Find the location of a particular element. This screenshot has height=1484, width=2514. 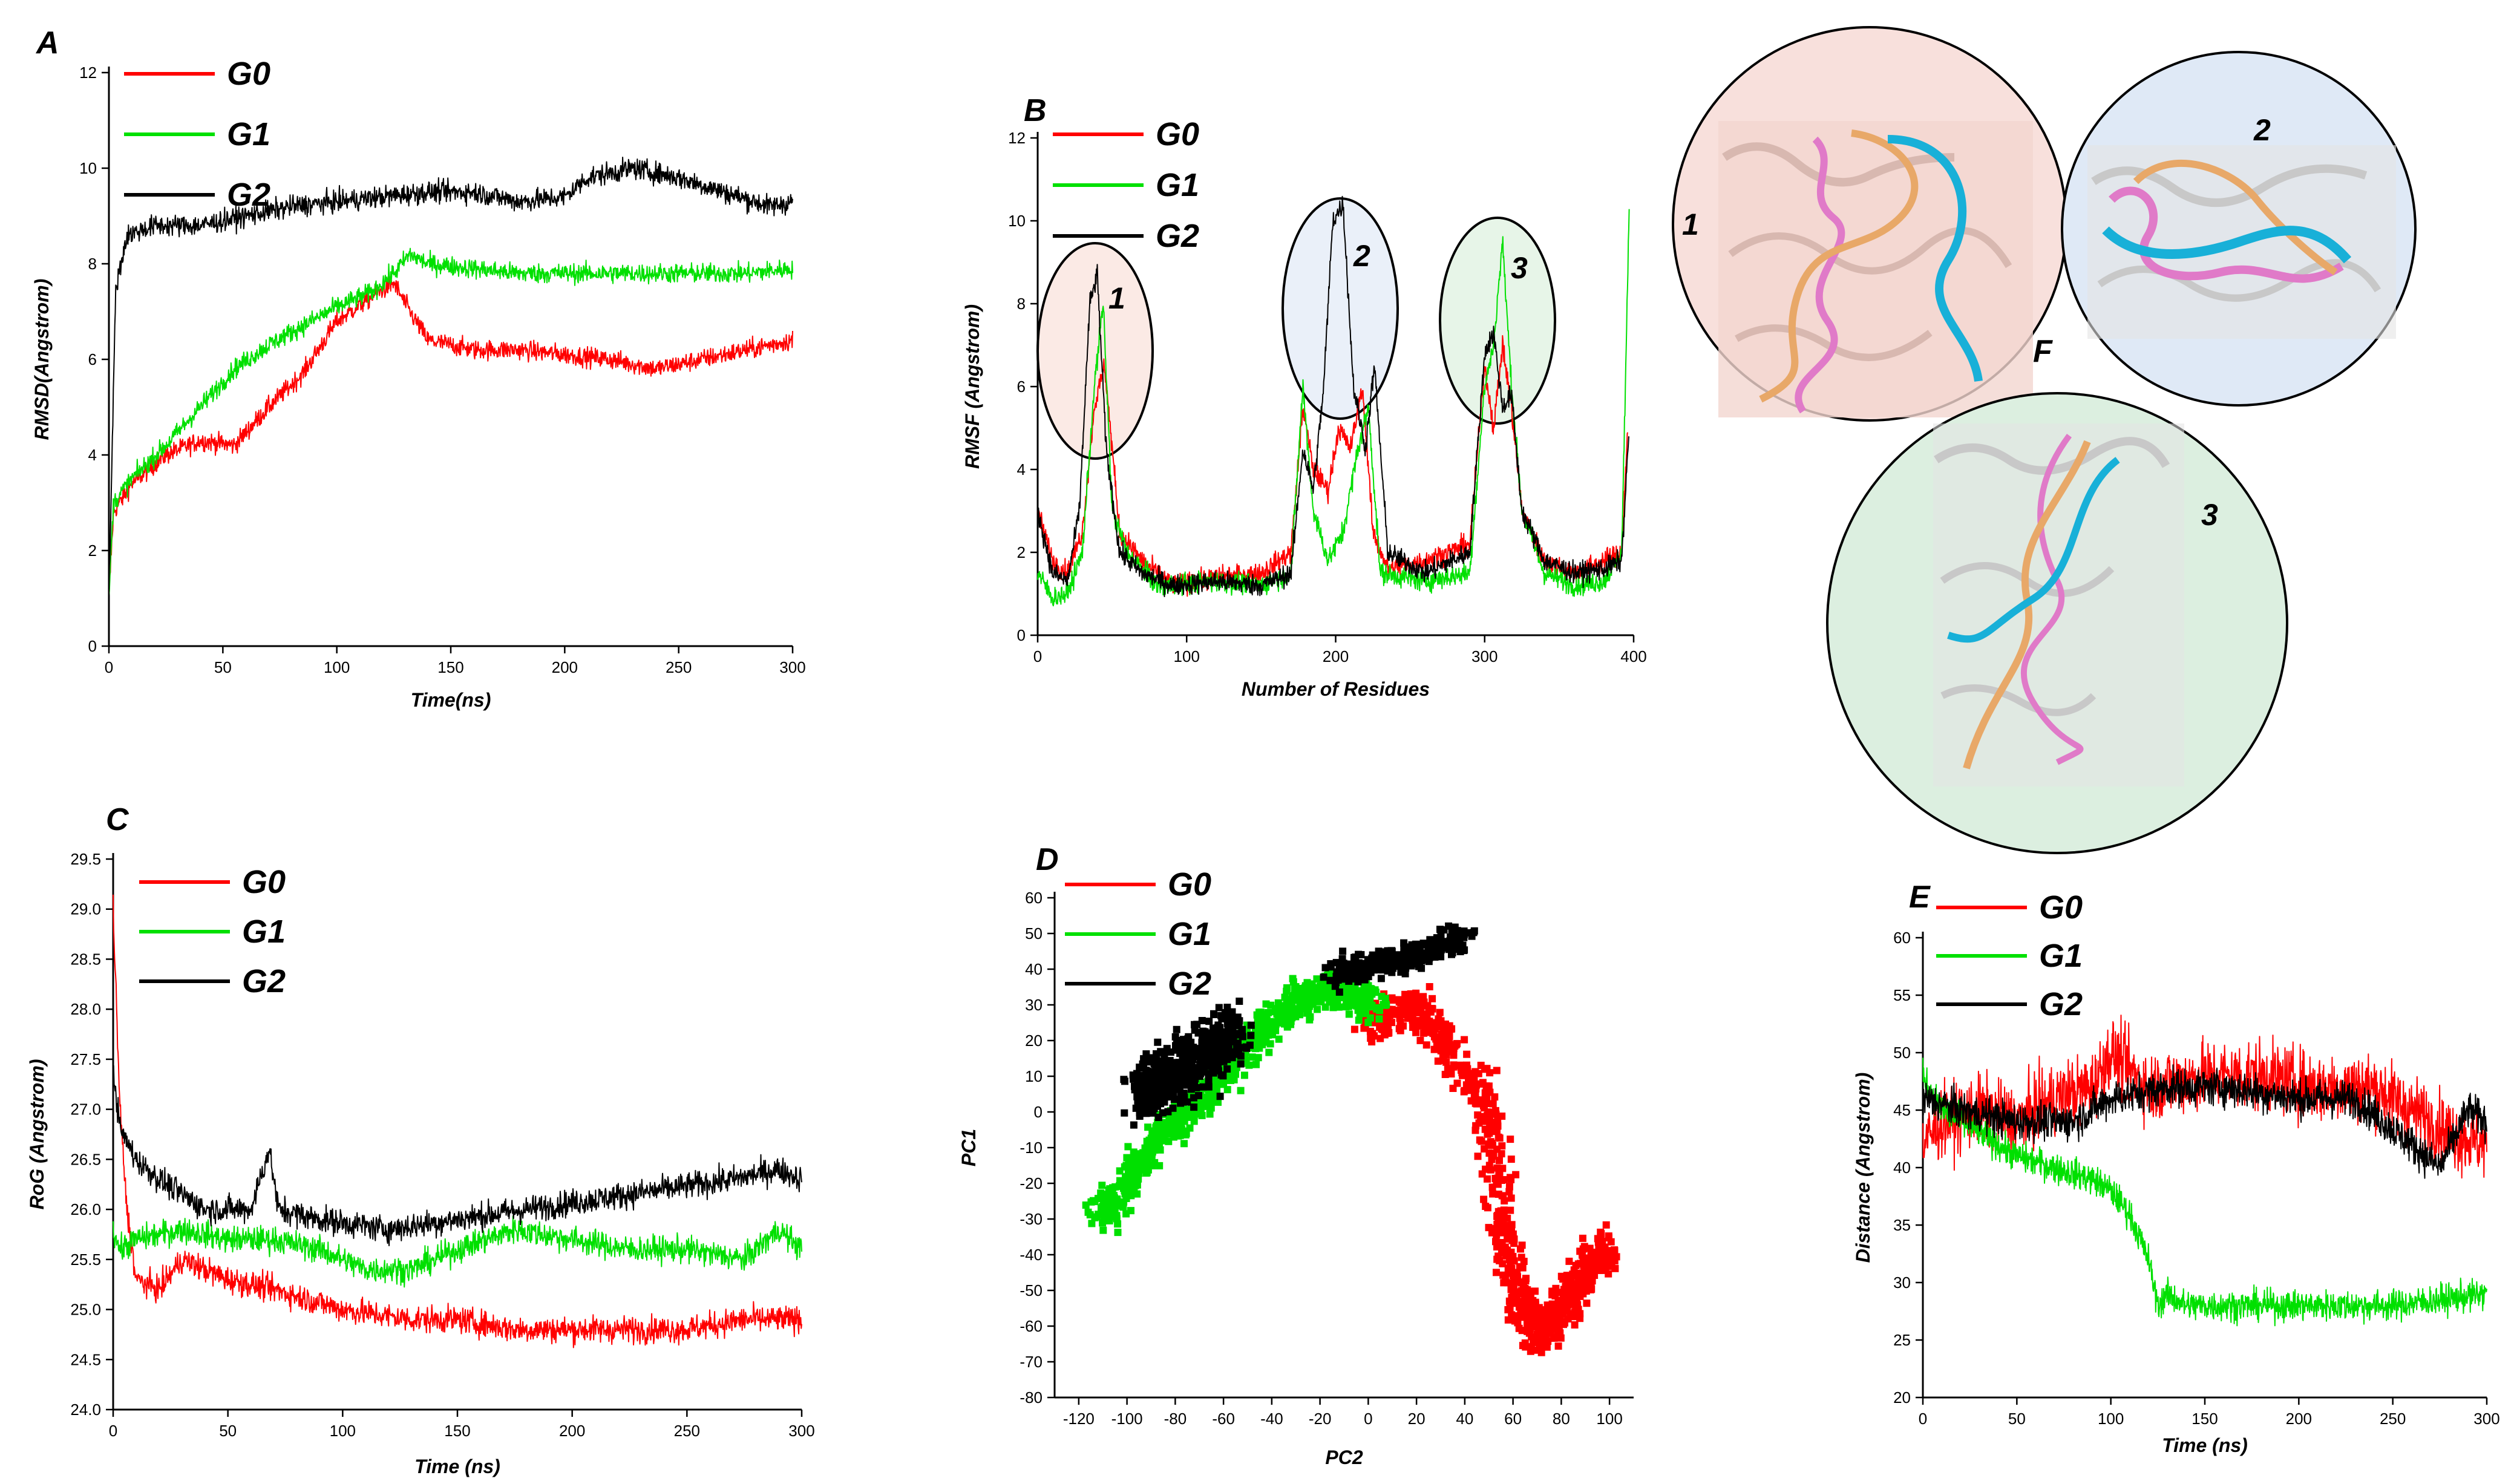

x-tick-label: 100 is located at coordinates (337, 667).